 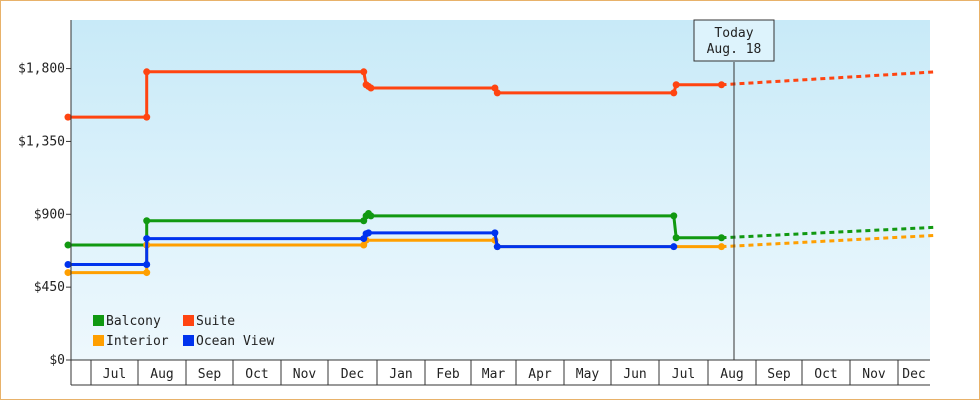 I want to click on x-tick-label: Mar, so click(x=494, y=374).